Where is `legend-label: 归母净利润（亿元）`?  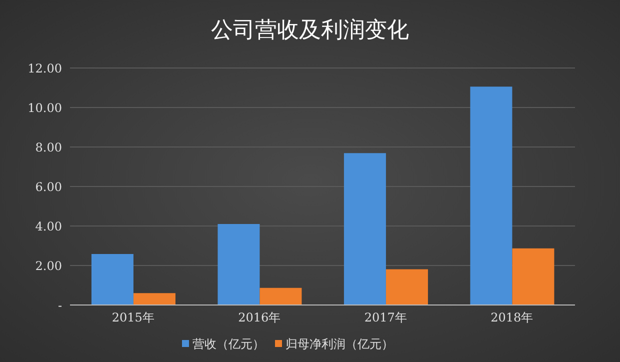
legend-label: 归母净利润（亿元） is located at coordinates (340, 344).